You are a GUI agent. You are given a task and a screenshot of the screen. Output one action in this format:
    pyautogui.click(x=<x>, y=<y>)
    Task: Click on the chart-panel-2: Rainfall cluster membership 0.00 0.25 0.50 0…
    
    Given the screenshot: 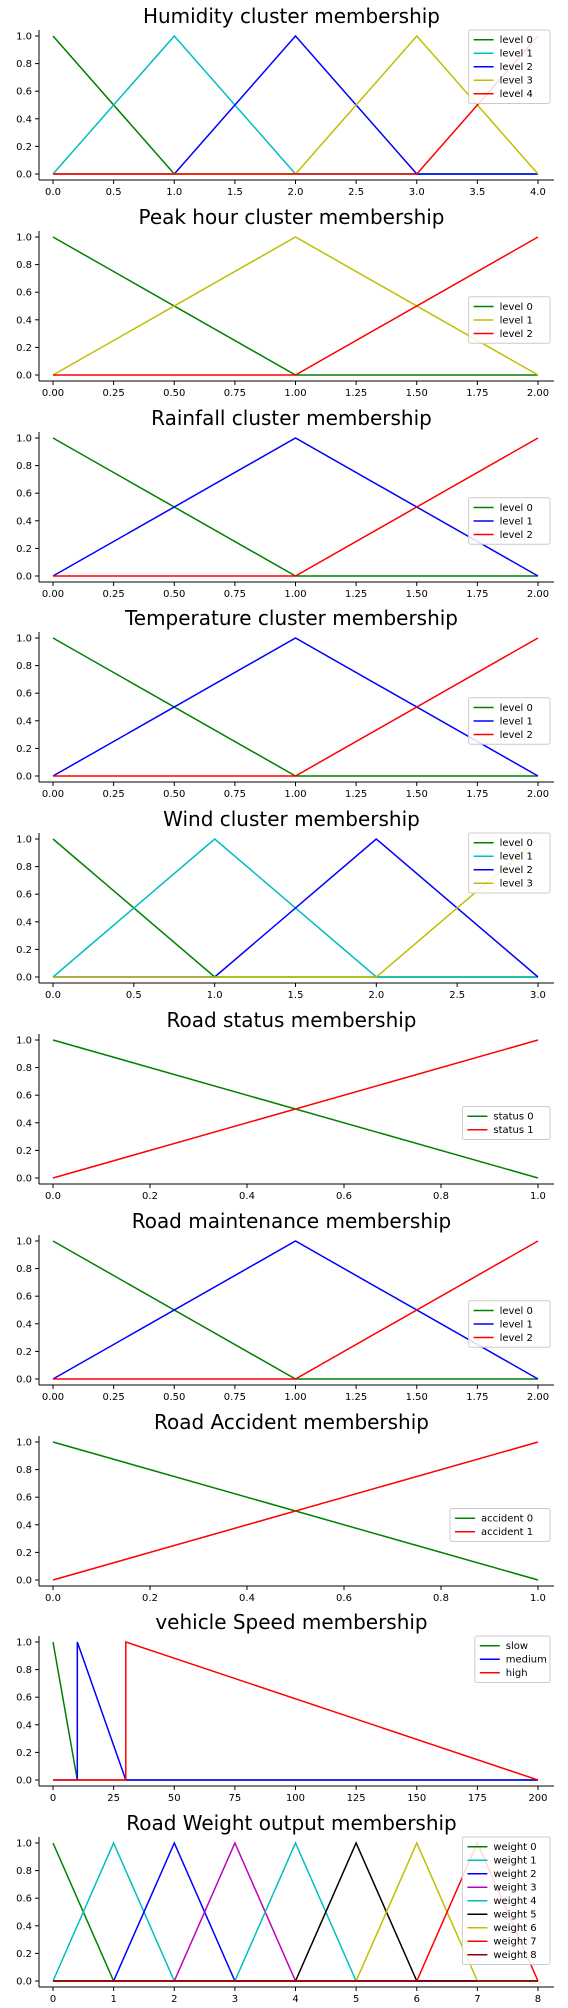 What is the action you would take?
    pyautogui.click(x=285, y=503)
    